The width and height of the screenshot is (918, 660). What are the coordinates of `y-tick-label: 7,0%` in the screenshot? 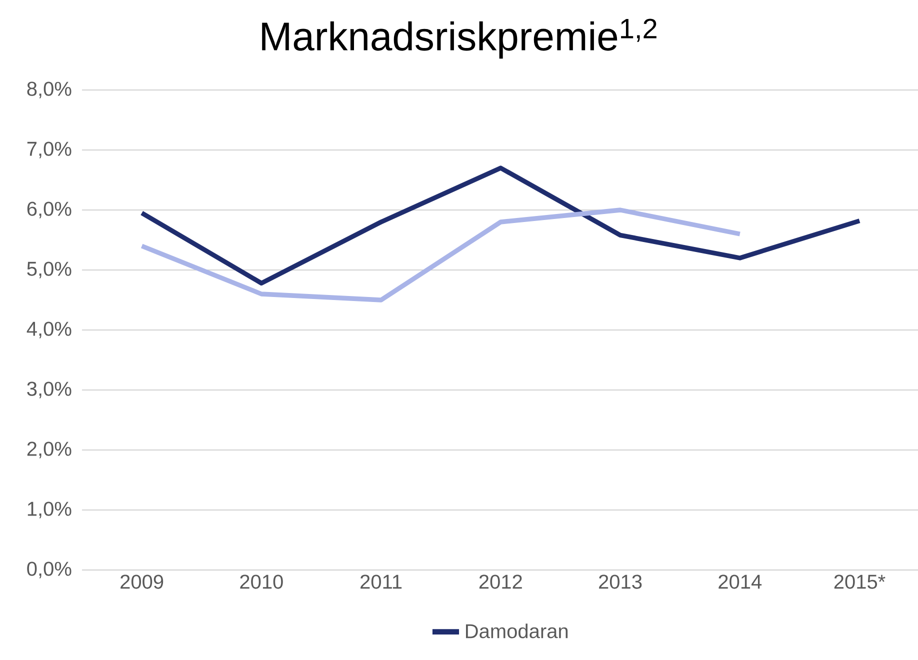 It's located at (49, 150).